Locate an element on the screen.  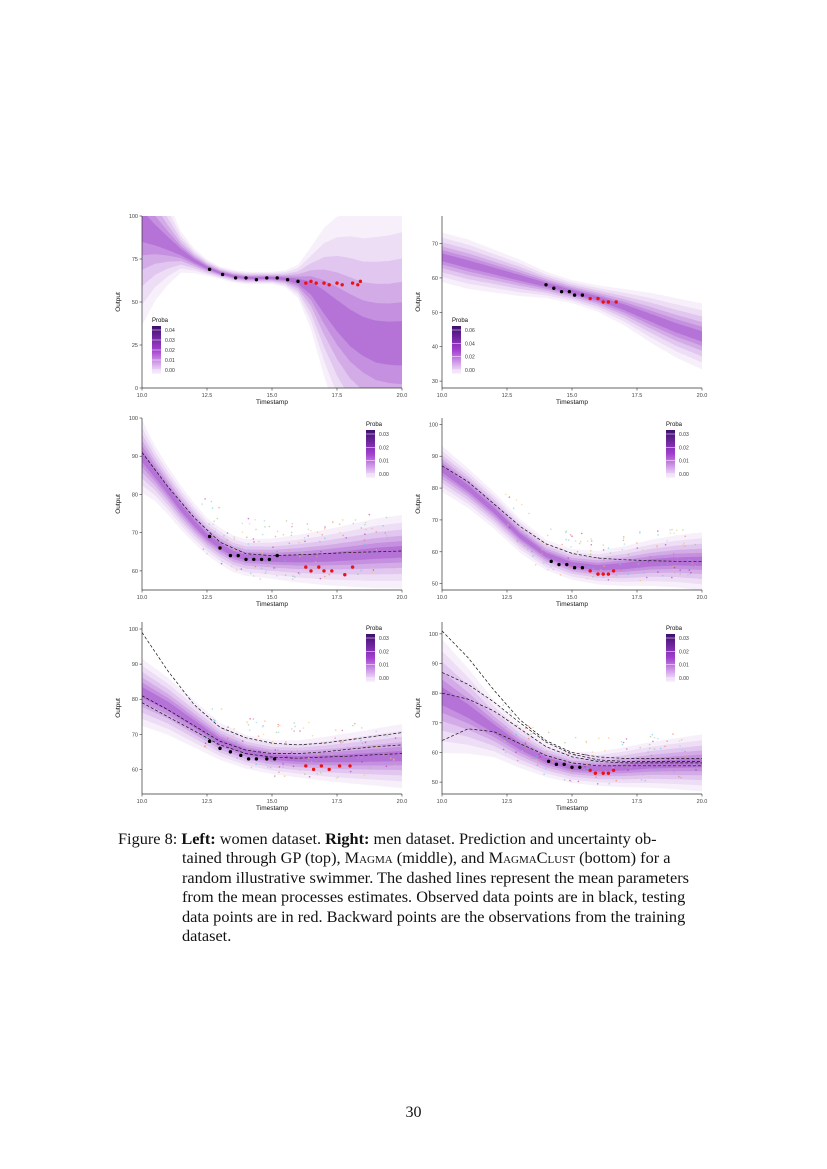
legend-tick-label: 0.02 is located at coordinates (470, 358).